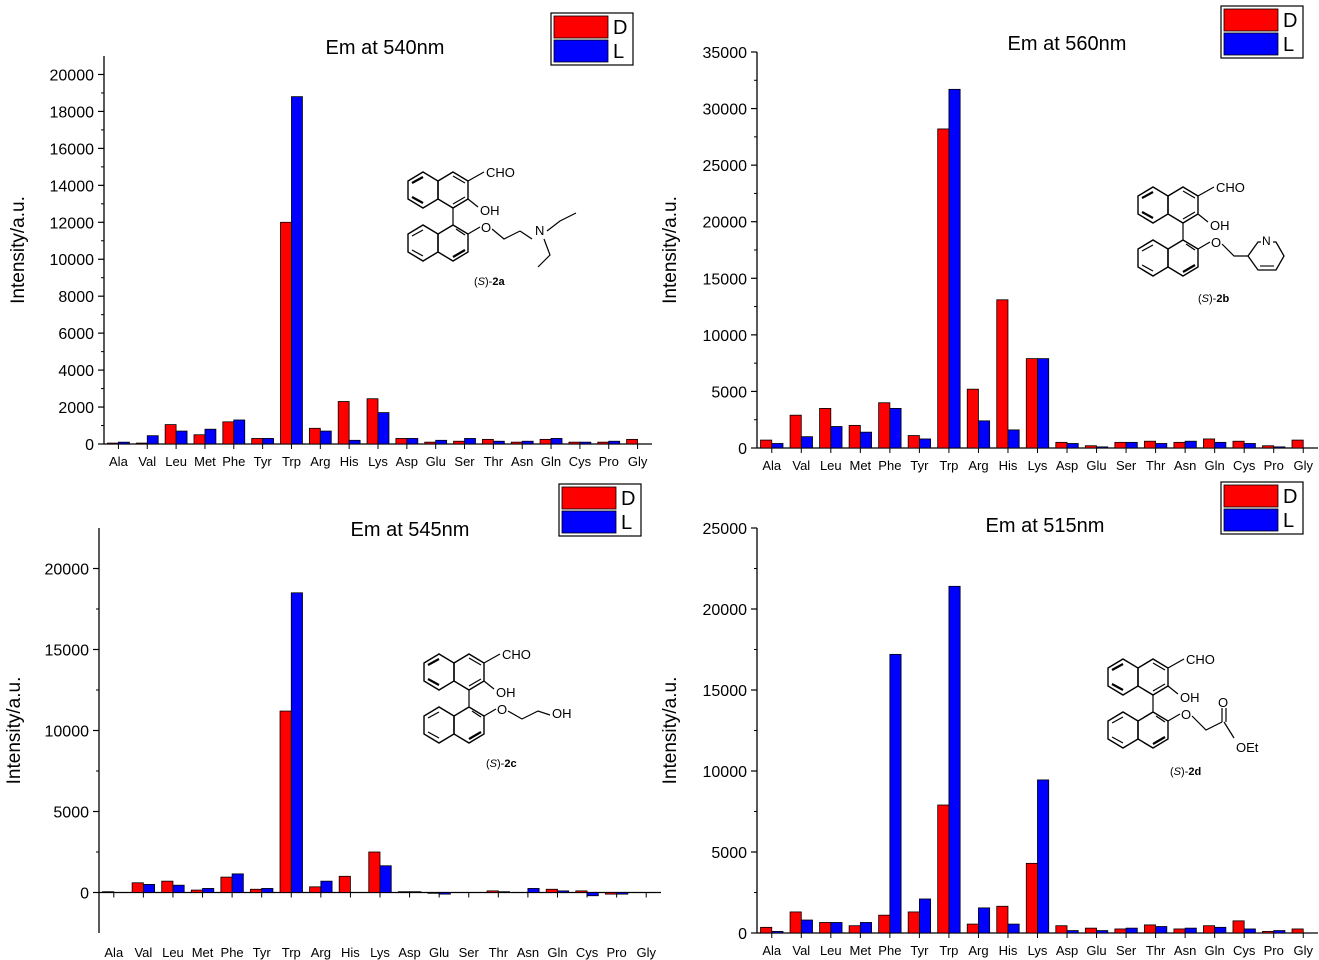  What do you see at coordinates (527, 442) in the screenshot?
I see `bar-L-Asn` at bounding box center [527, 442].